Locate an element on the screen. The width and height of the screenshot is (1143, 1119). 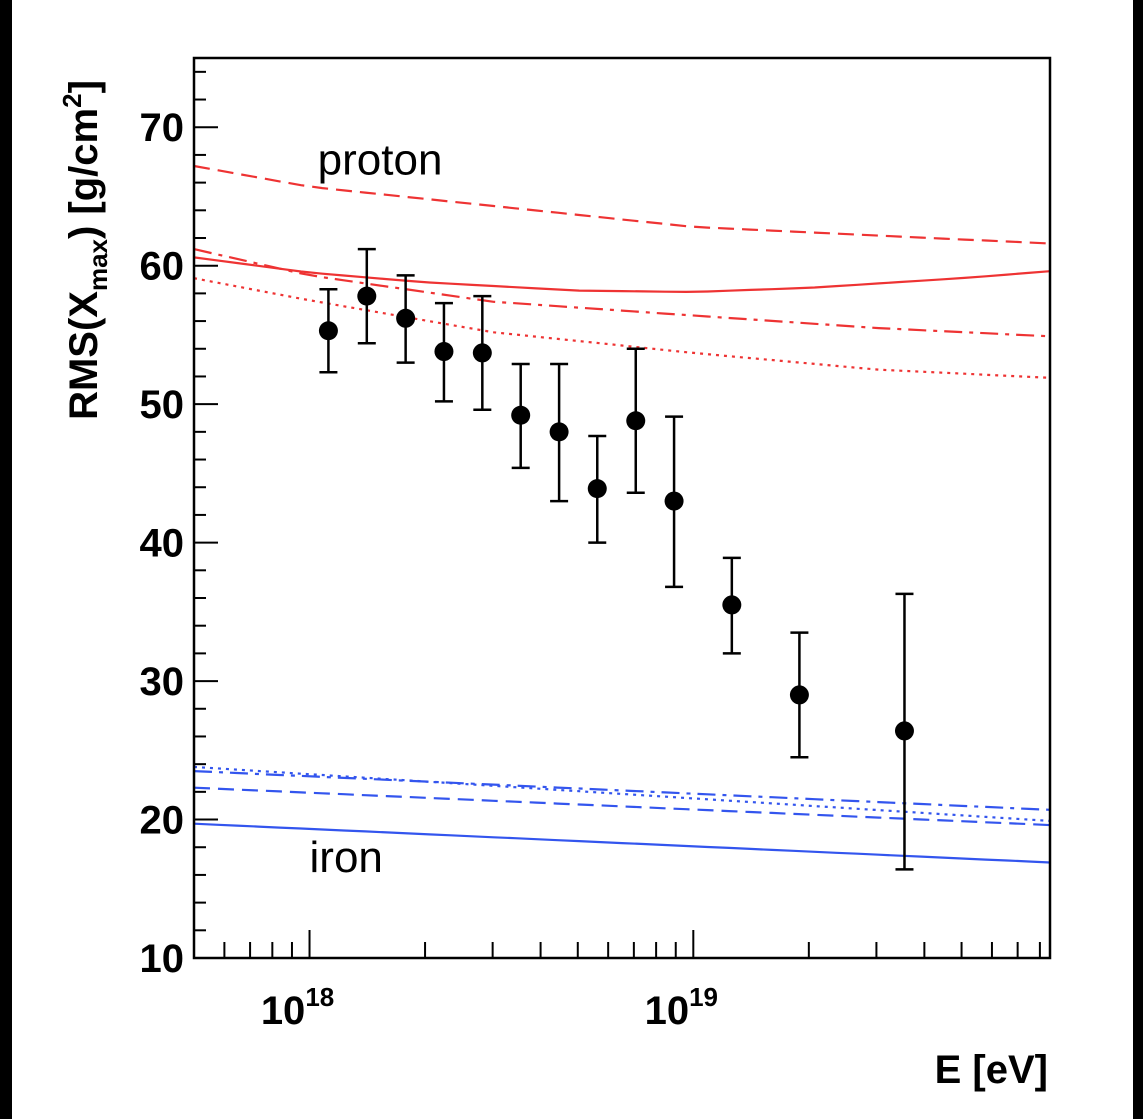
y-tick-label: 30 is located at coordinates (162, 682).